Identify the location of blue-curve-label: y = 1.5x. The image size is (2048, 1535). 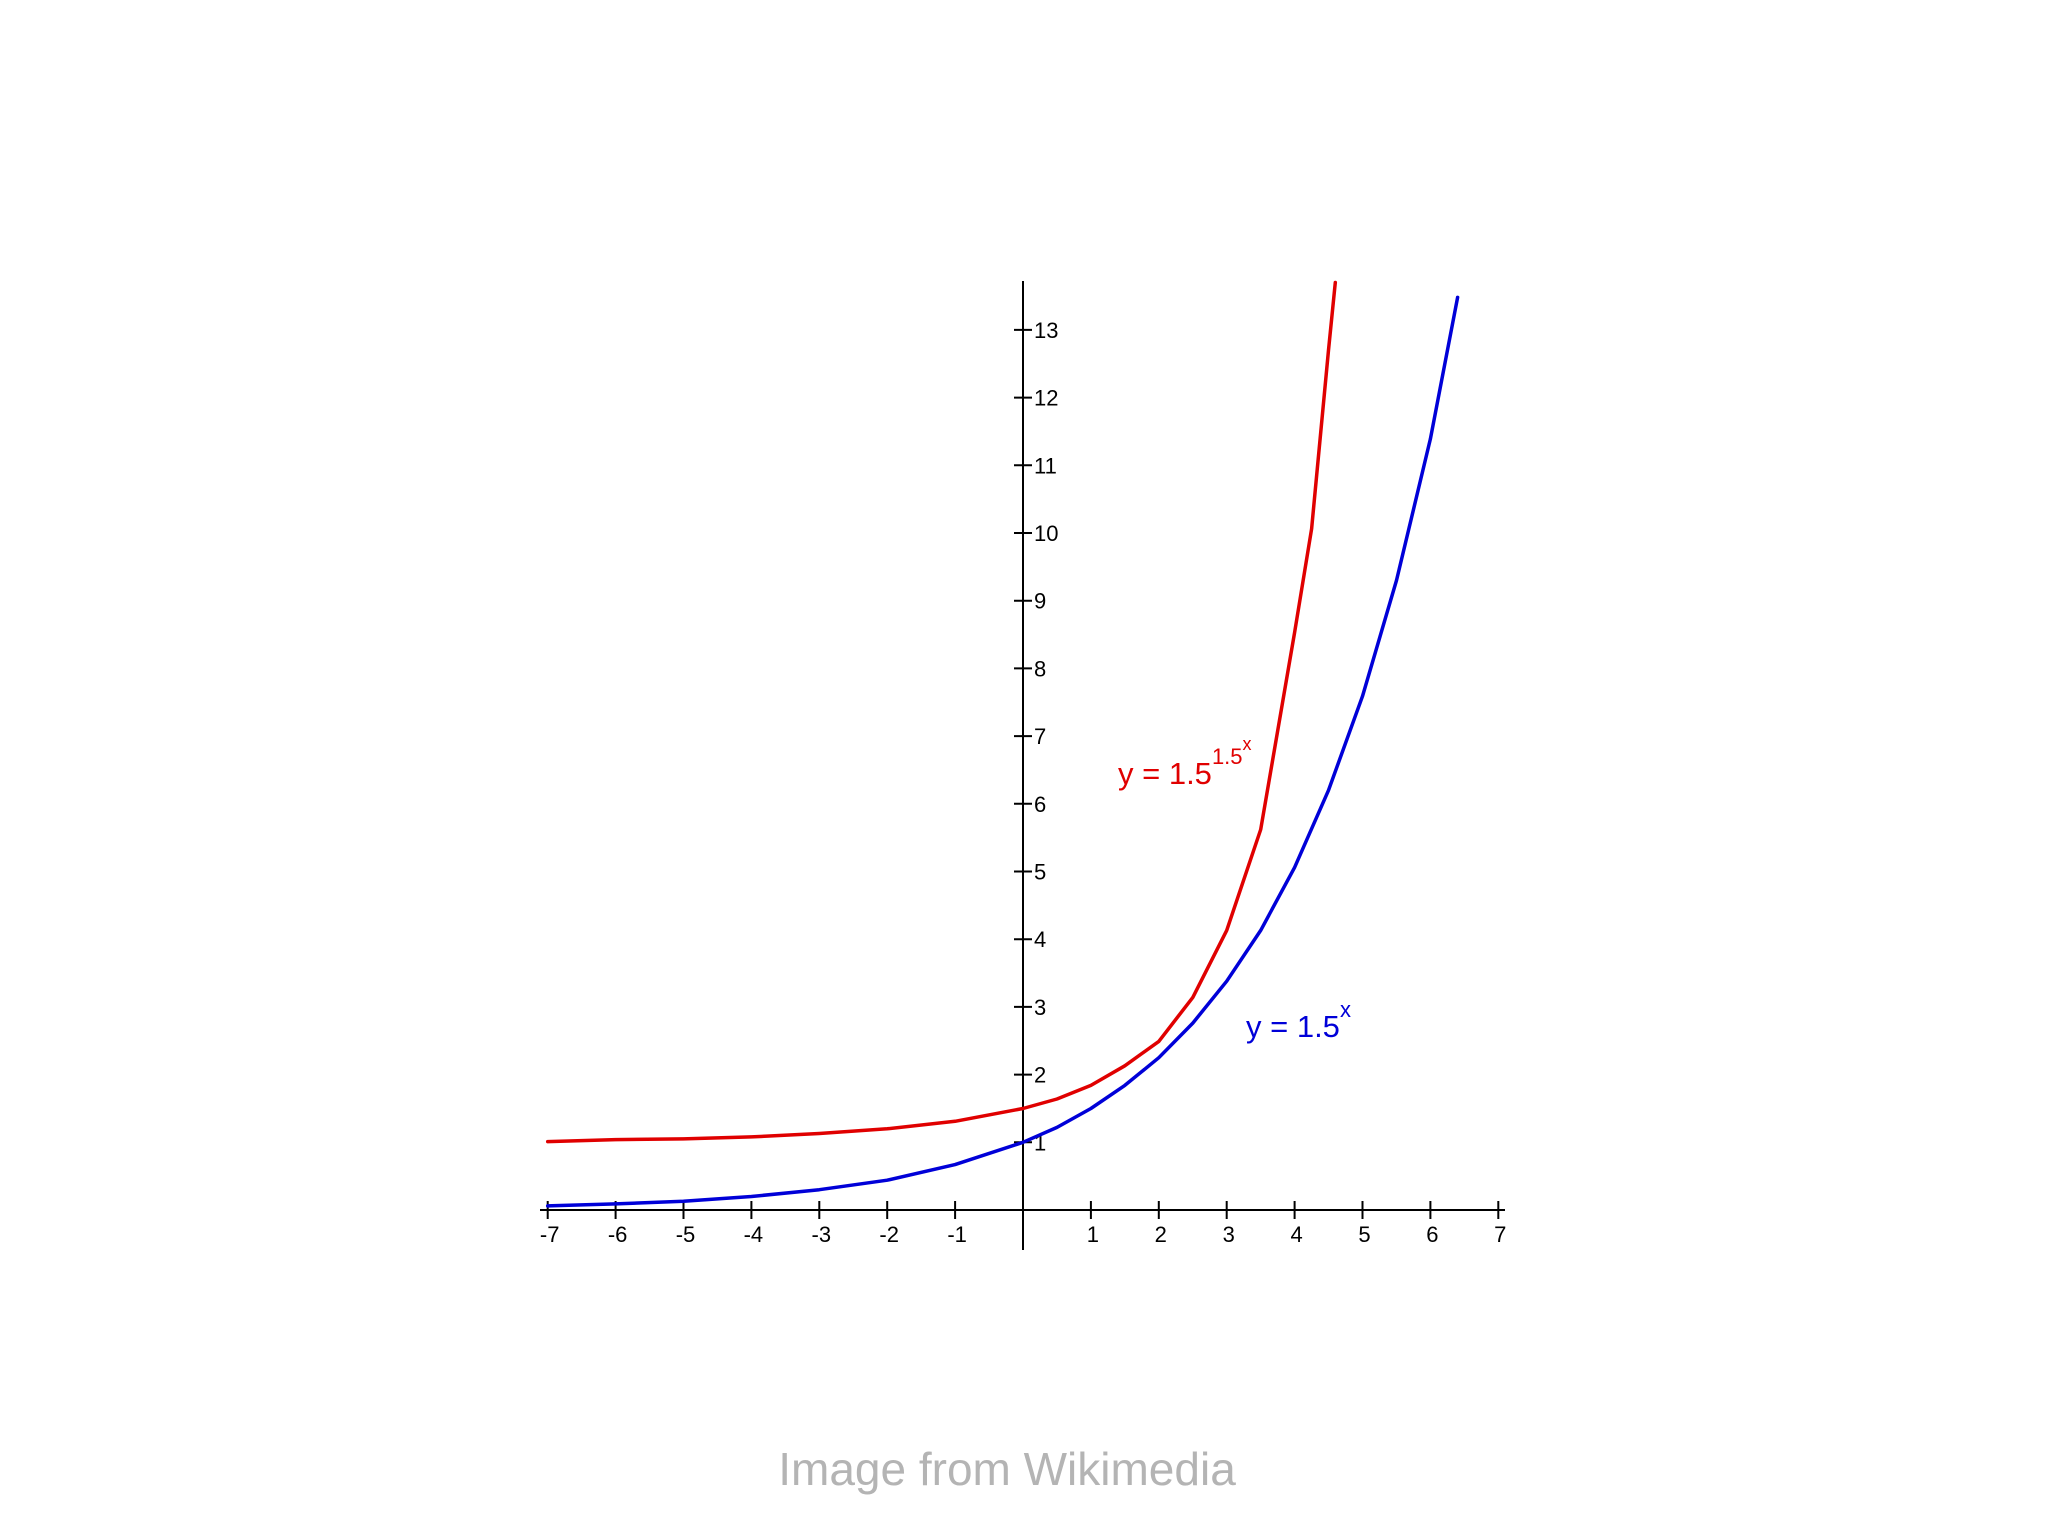
(1298, 1020).